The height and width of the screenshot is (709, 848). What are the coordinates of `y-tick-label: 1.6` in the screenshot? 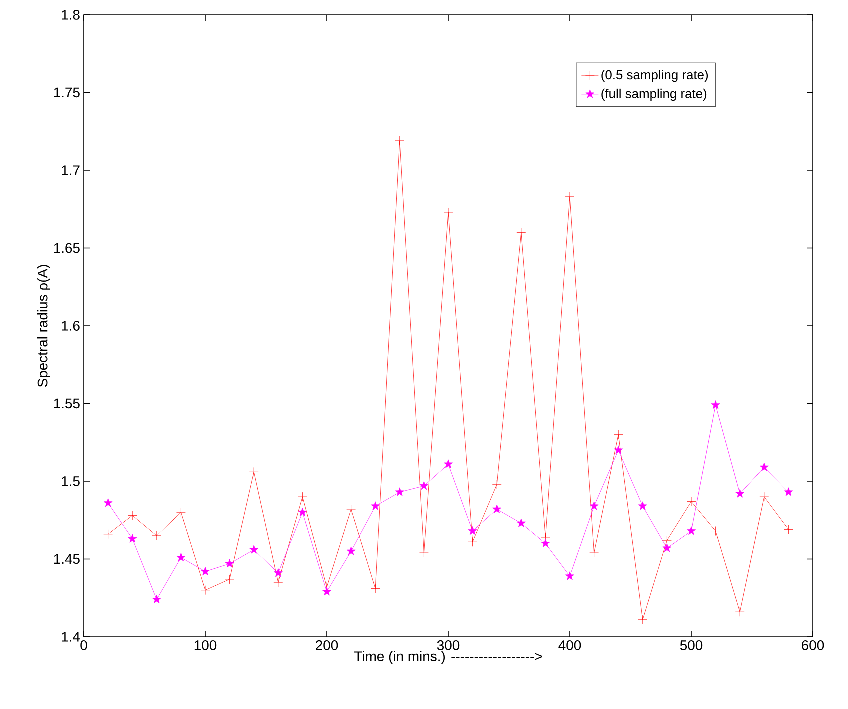 It's located at (71, 326).